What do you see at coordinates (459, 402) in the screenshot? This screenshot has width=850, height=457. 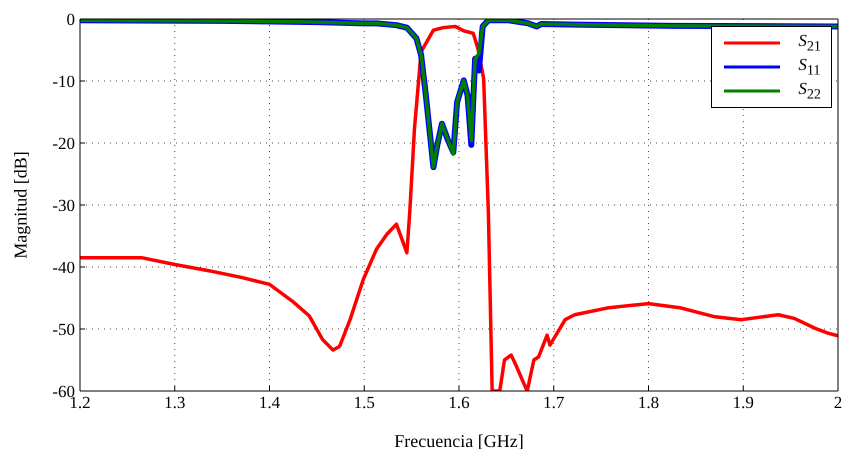 I see `x-tick-label: 1.6` at bounding box center [459, 402].